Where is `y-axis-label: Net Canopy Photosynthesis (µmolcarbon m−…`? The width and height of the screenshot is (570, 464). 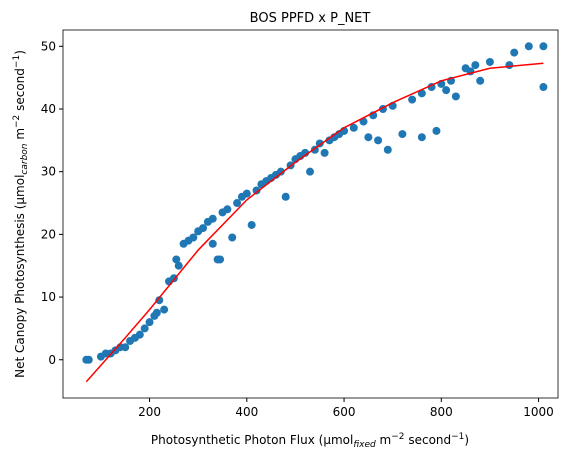 y-axis-label: Net Canopy Photosynthesis (µmolcarbon m−… is located at coordinates (21, 214).